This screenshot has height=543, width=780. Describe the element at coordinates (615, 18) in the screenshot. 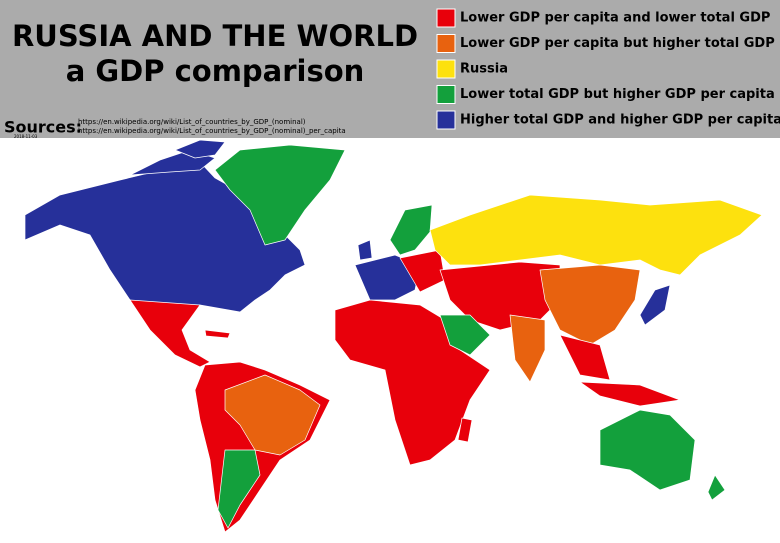

I see `legend-label: Lower GDP per capita and lower total GDP` at that location.